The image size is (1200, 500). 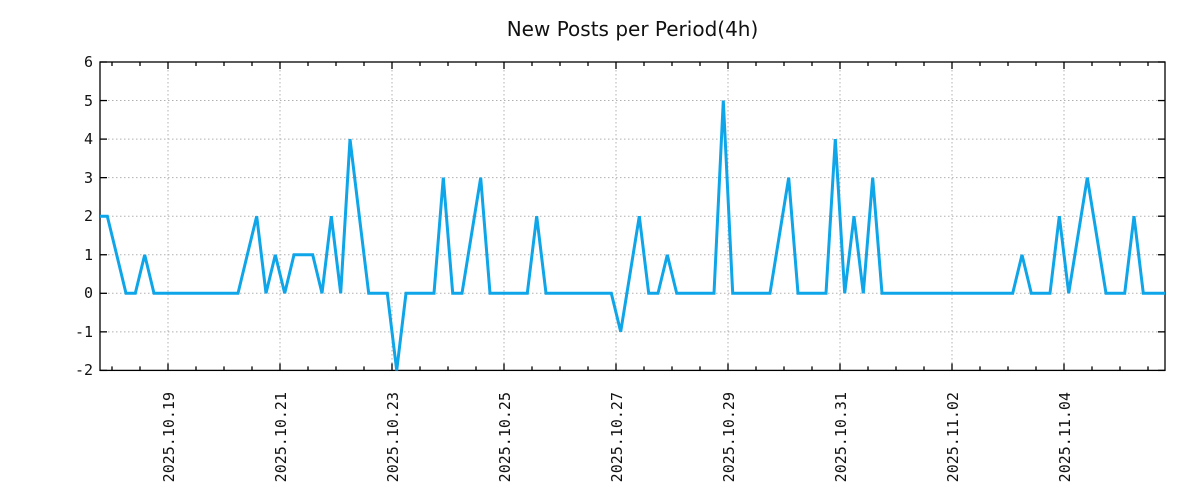 What do you see at coordinates (281, 437) in the screenshot?
I see `x-tick-label: 2025.10.21` at bounding box center [281, 437].